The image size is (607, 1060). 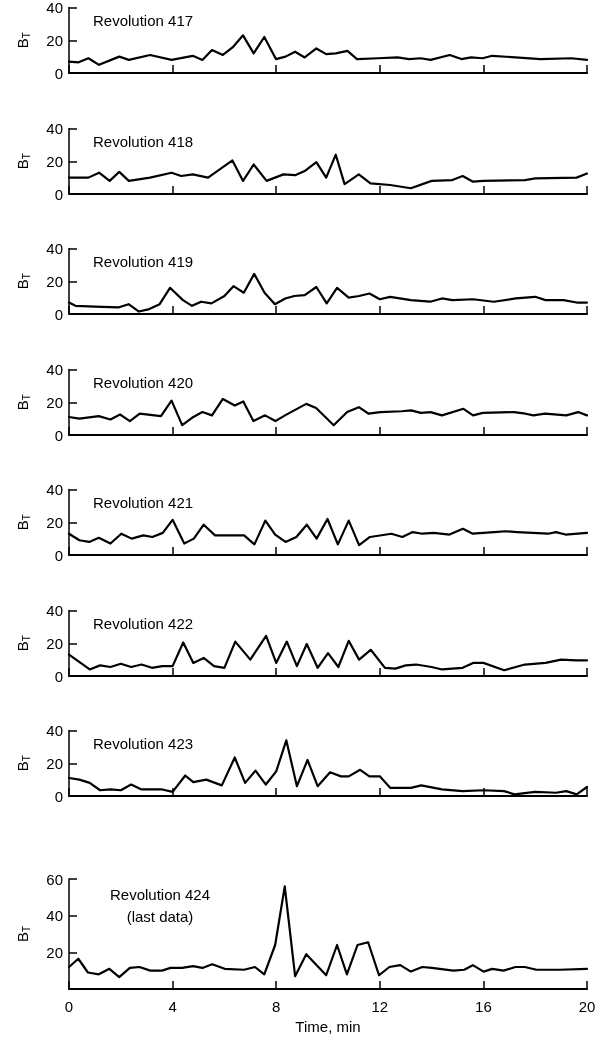 I want to click on x-tick-label: 8, so click(x=276, y=1006).